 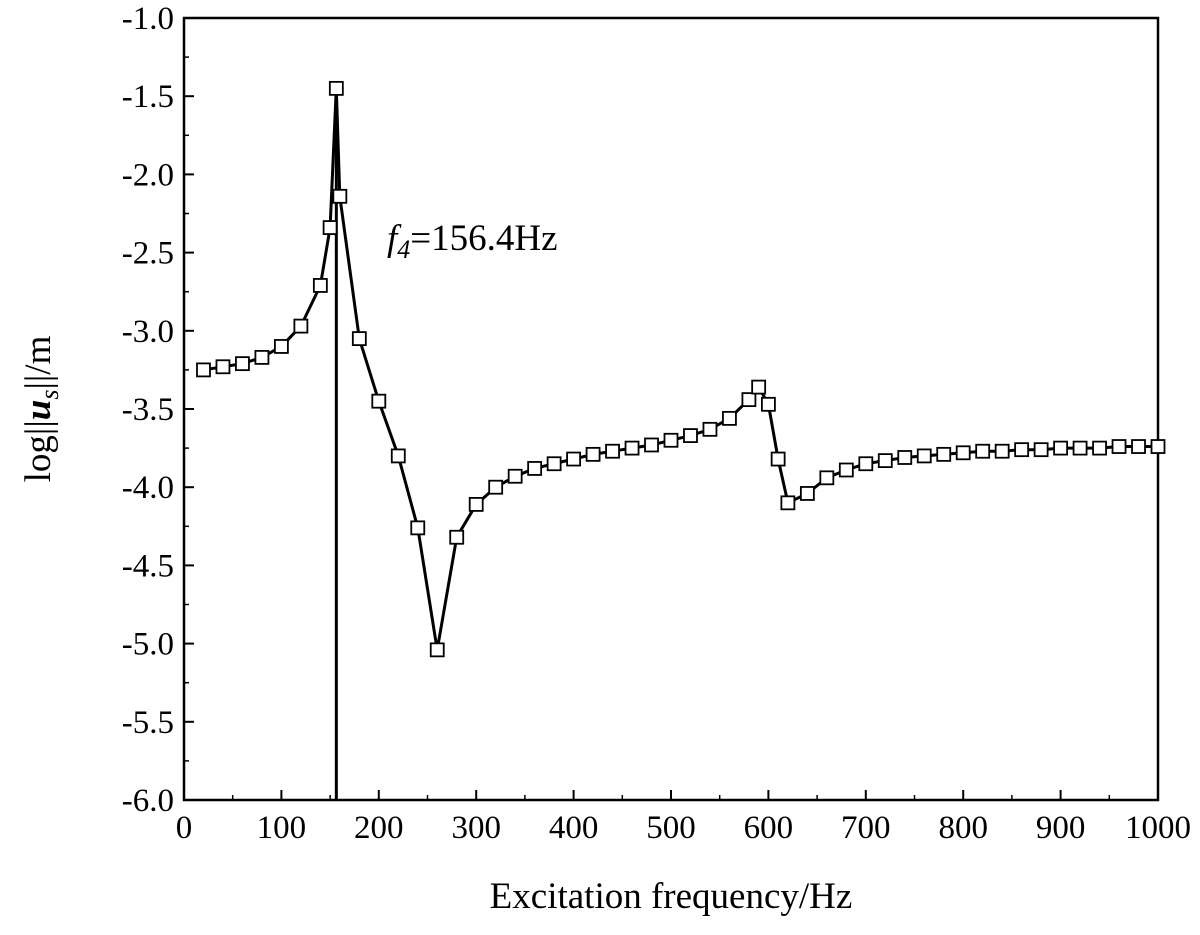 I want to click on x-tick-label: 400, so click(x=574, y=828).